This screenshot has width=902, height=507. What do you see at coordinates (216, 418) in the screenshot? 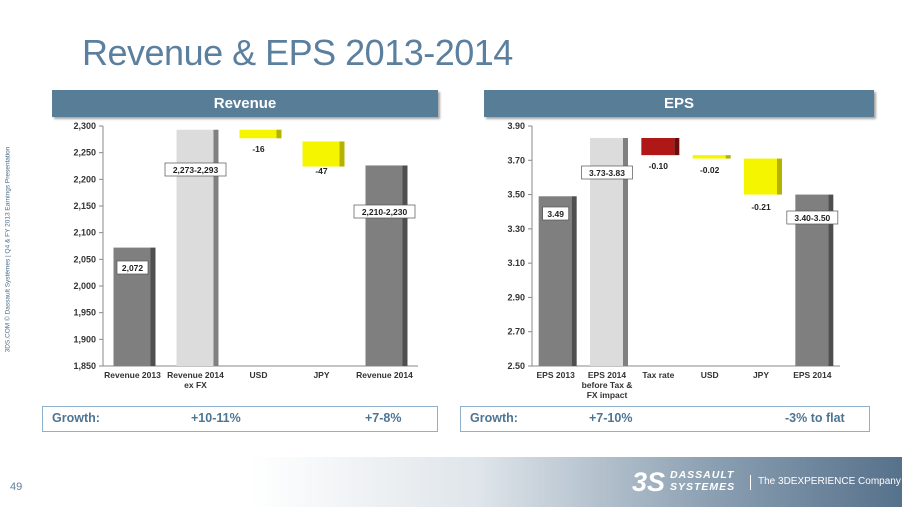
I see `revenue-growth-value-1: +10-11%` at bounding box center [216, 418].